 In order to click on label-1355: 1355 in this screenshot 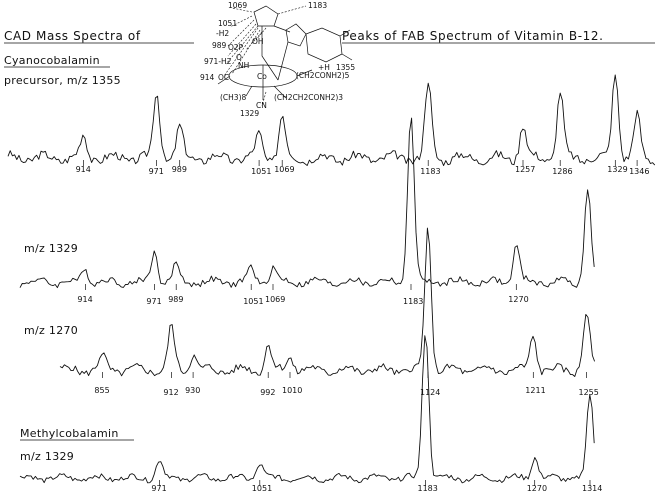, I will do `click(345, 67)`.